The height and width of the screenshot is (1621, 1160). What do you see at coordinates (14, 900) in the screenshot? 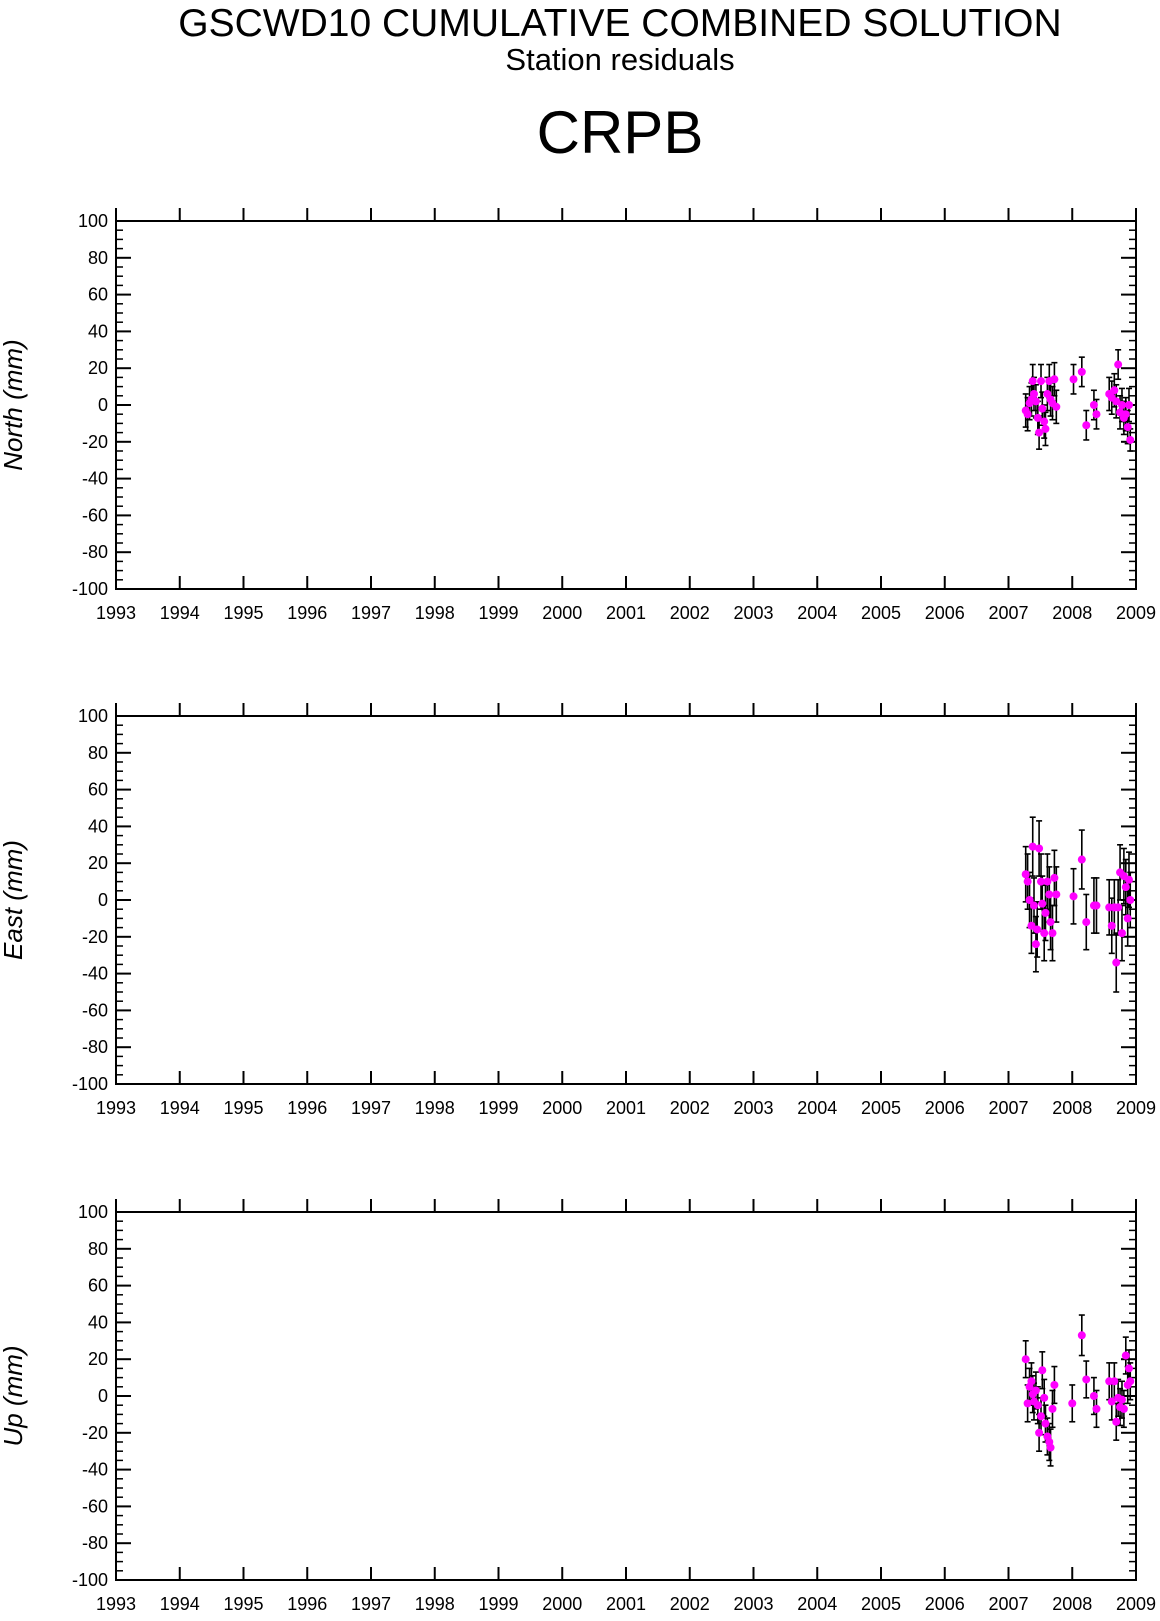
I see `y-axis-label: East (mm)` at bounding box center [14, 900].